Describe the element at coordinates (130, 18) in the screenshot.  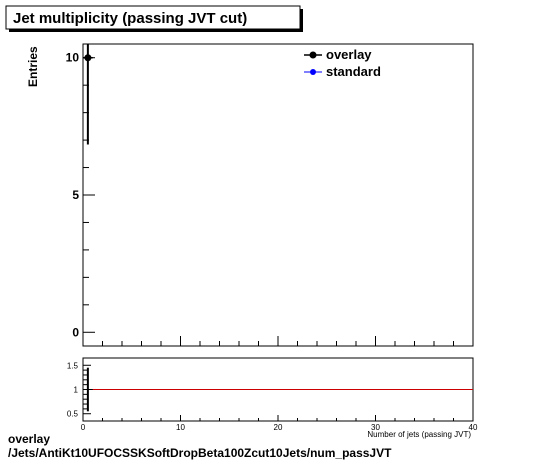
I see `chart-title: Jet multiplicity (passing JVT cut)` at that location.